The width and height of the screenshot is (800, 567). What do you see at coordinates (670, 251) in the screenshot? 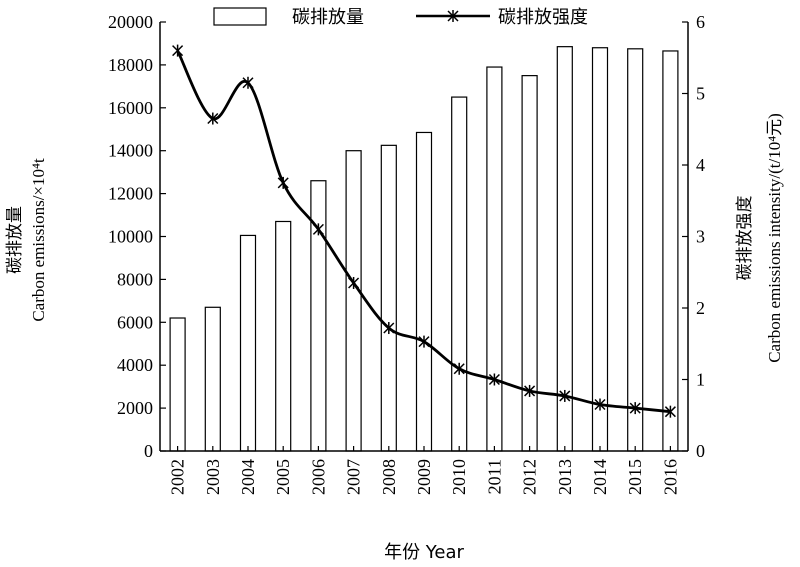
I see `bar-2016` at bounding box center [670, 251].